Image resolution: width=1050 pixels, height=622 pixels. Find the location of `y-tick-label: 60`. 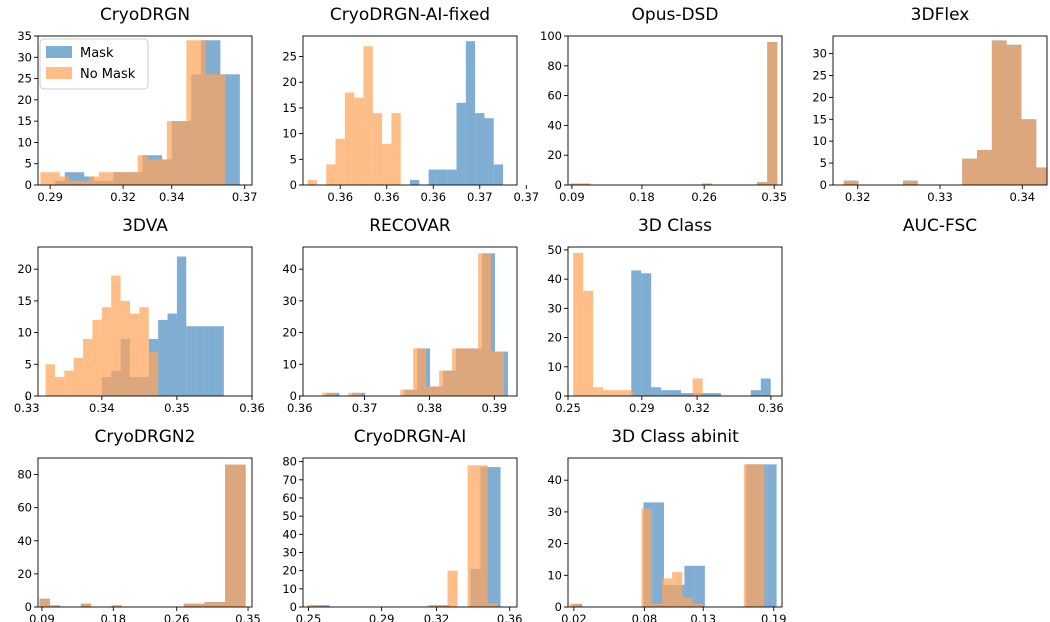

y-tick-label: 60 is located at coordinates (289, 498).